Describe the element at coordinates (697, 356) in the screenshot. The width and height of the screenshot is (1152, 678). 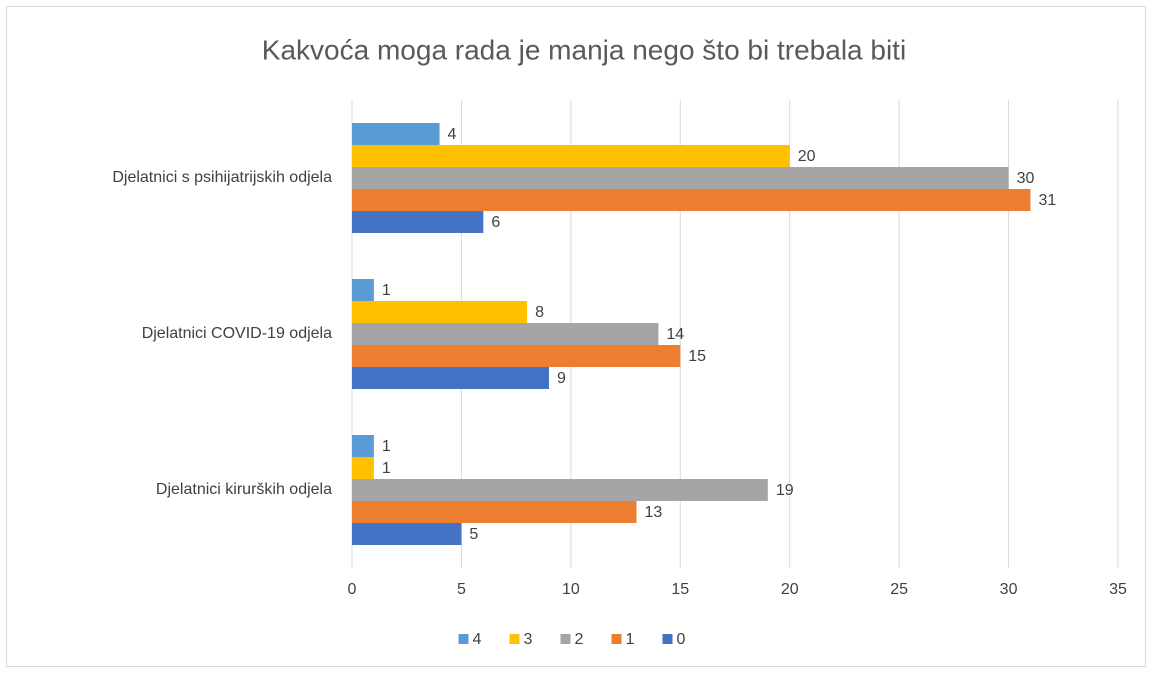
I see `data-label: 15` at that location.